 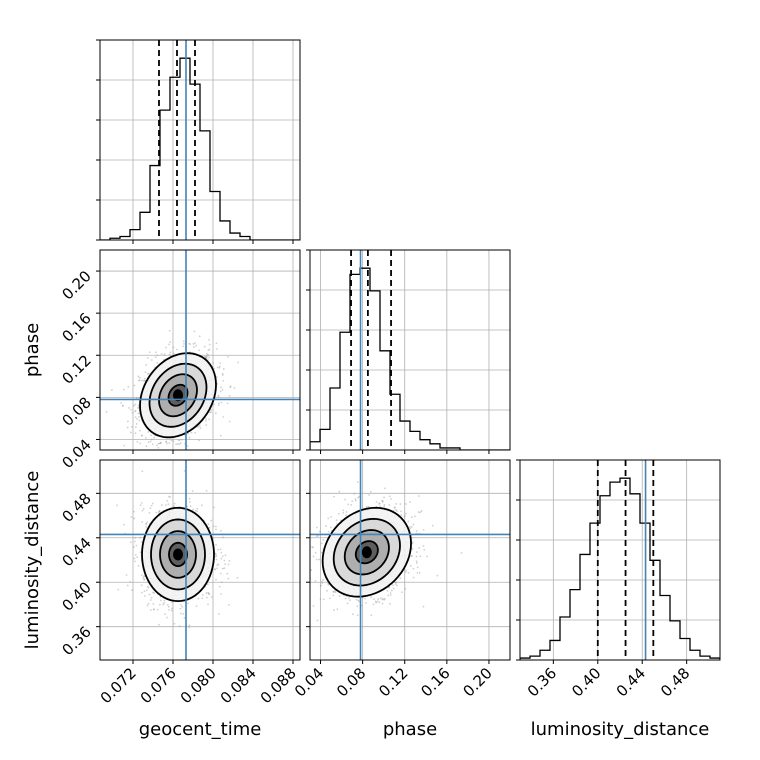 What do you see at coordinates (366, 552) in the screenshot?
I see `density-peak` at bounding box center [366, 552].